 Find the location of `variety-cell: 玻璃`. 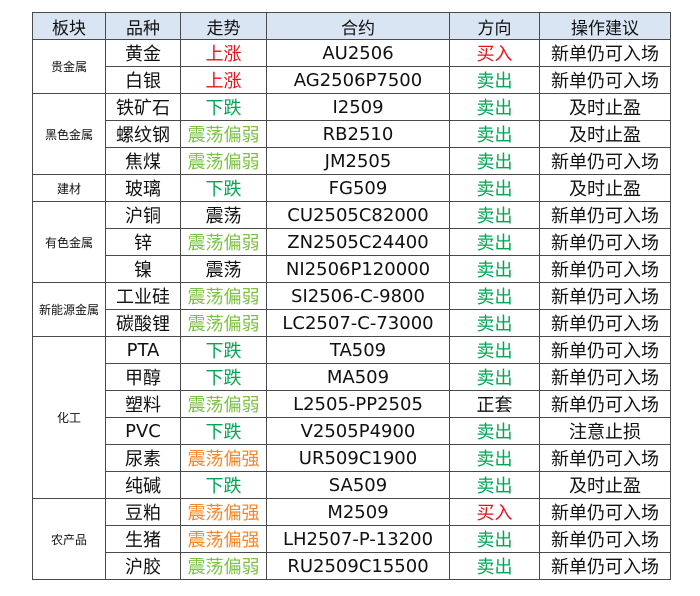

variety-cell: 玻璃 is located at coordinates (143, 188).